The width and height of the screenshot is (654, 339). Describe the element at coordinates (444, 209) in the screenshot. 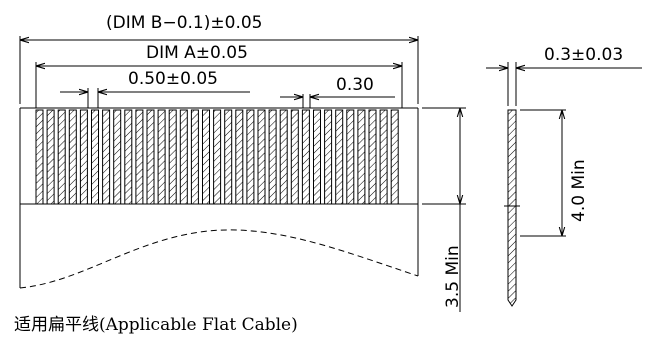

I see `strip-length-dim-line` at that location.